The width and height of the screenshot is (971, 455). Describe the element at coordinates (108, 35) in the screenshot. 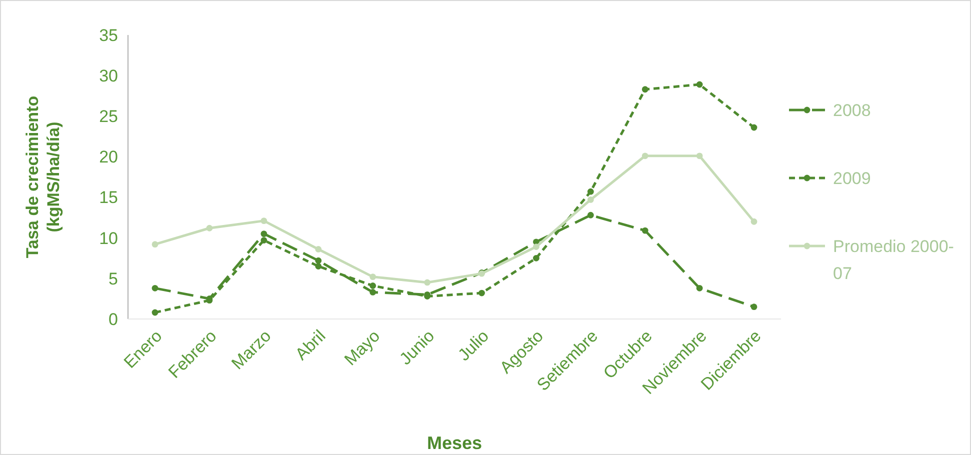

I see `y-tick-label: 35` at that location.